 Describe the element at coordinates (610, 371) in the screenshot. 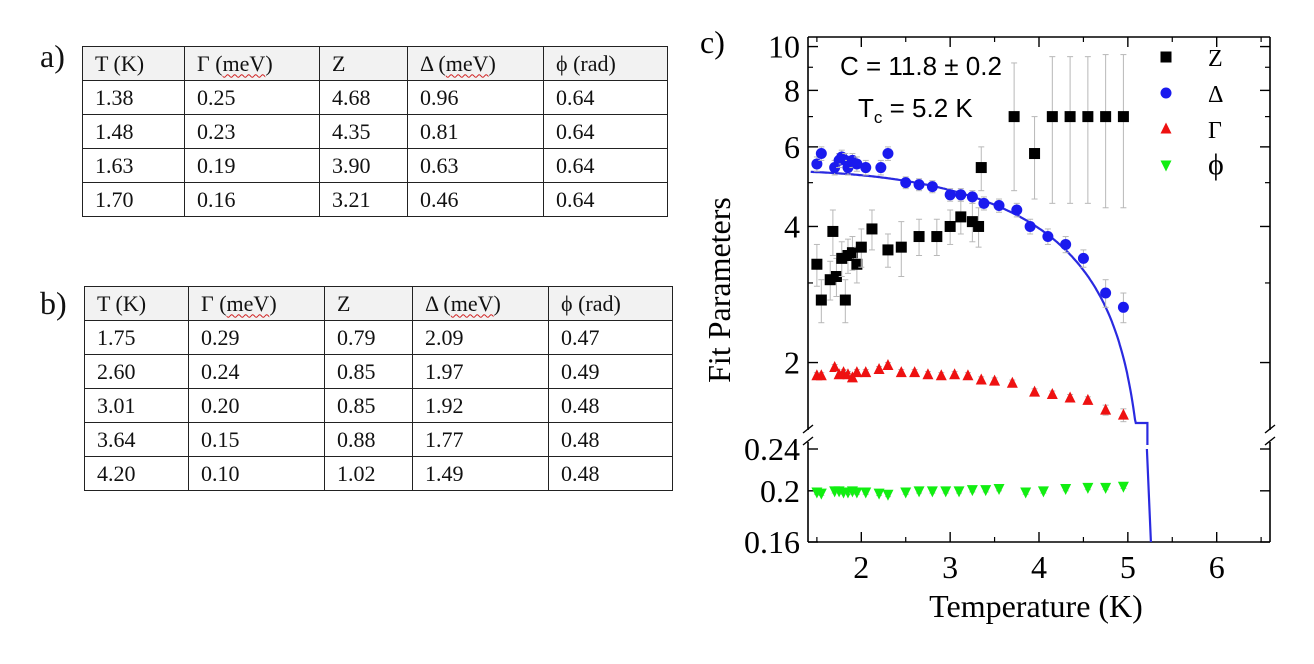

I see `table-cell: 0.49` at that location.